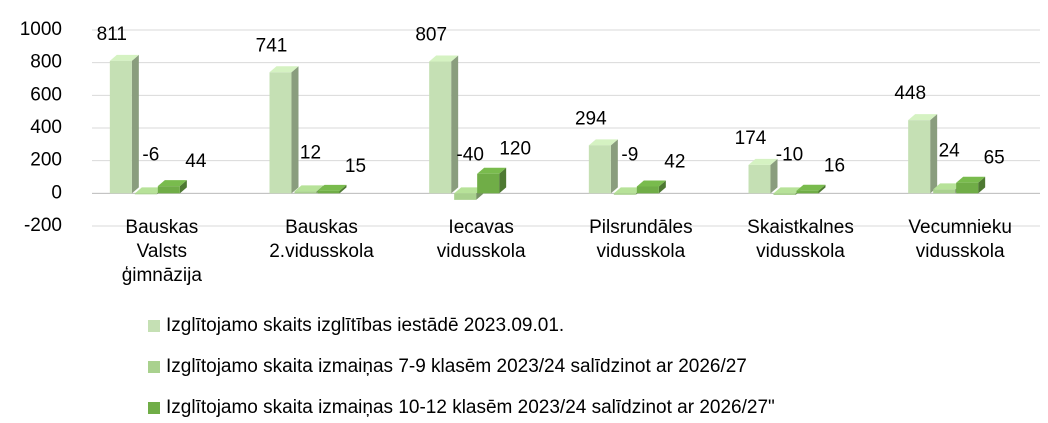 The height and width of the screenshot is (423, 1048). Describe the element at coordinates (800, 239) in the screenshot. I see `x-tick-label: Skaistkalnes vidusskola` at that location.